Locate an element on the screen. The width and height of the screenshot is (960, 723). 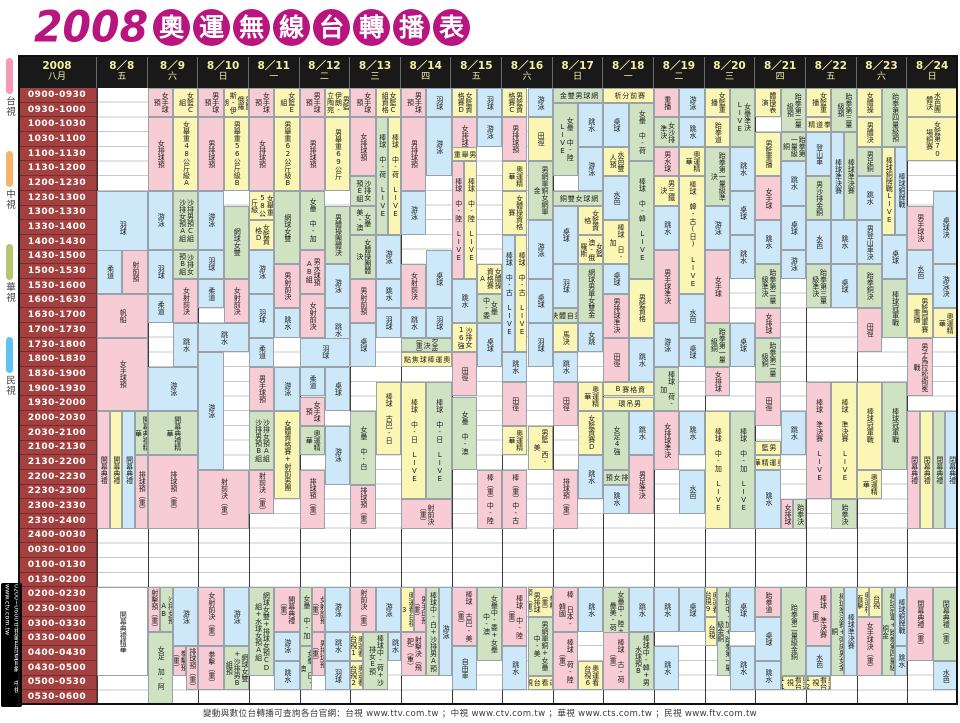
event-cell: 奧運看台視2 is located at coordinates (356, 675).